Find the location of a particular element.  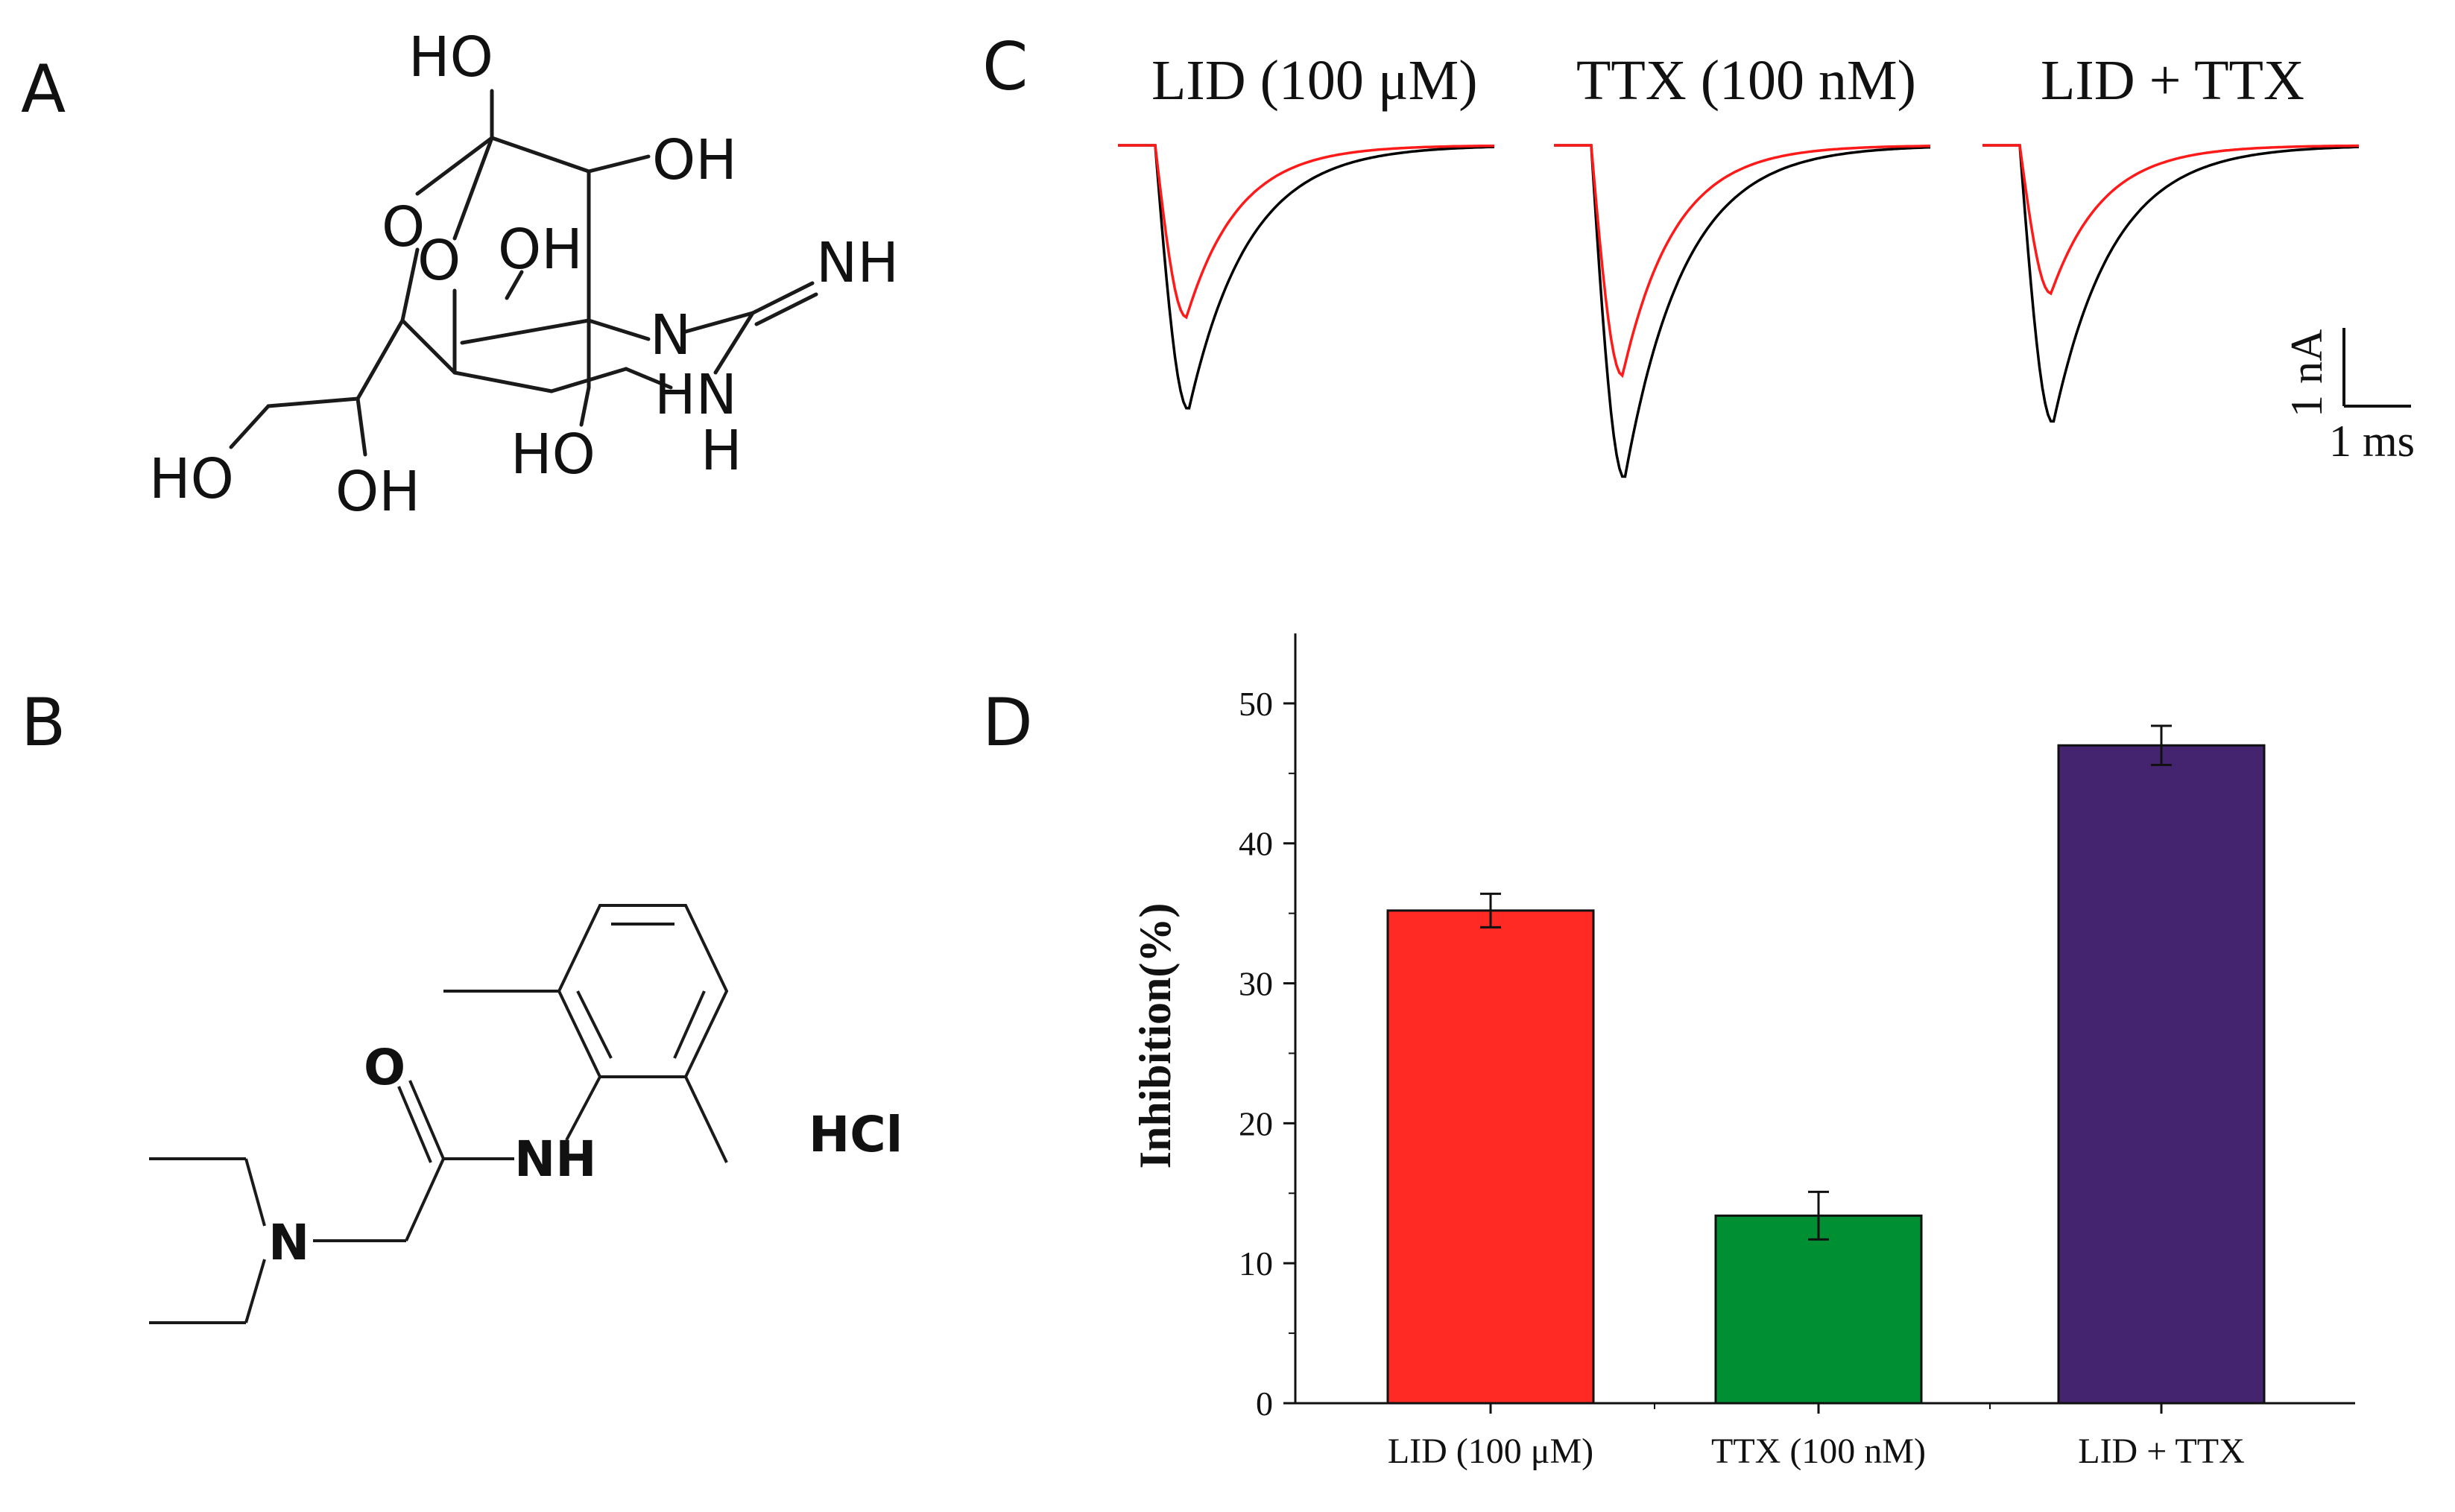

structure-b: O NH N HCl is located at coordinates (526, 1114).